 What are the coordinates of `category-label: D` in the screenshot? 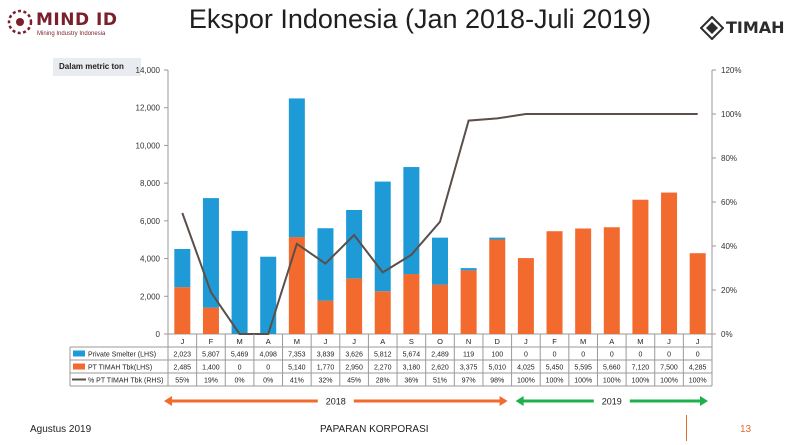 It's located at (498, 341).